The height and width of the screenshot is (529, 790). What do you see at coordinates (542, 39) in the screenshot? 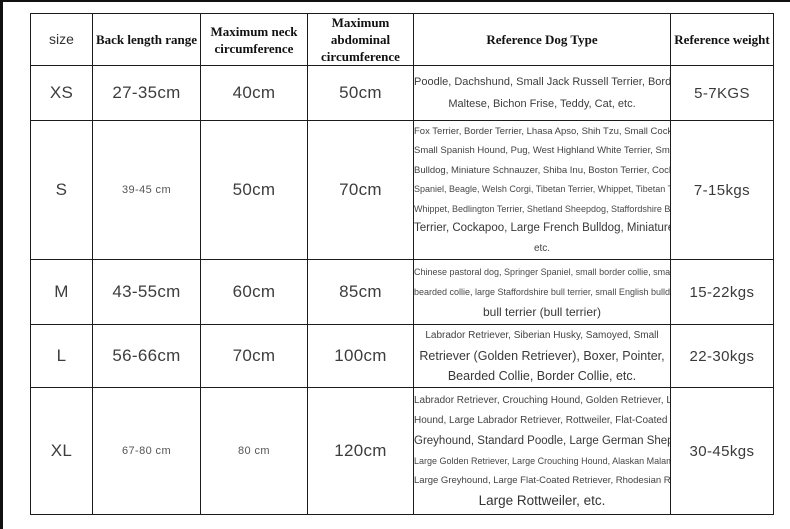
I see `header-dog-type: Reference Dog Type` at bounding box center [542, 39].